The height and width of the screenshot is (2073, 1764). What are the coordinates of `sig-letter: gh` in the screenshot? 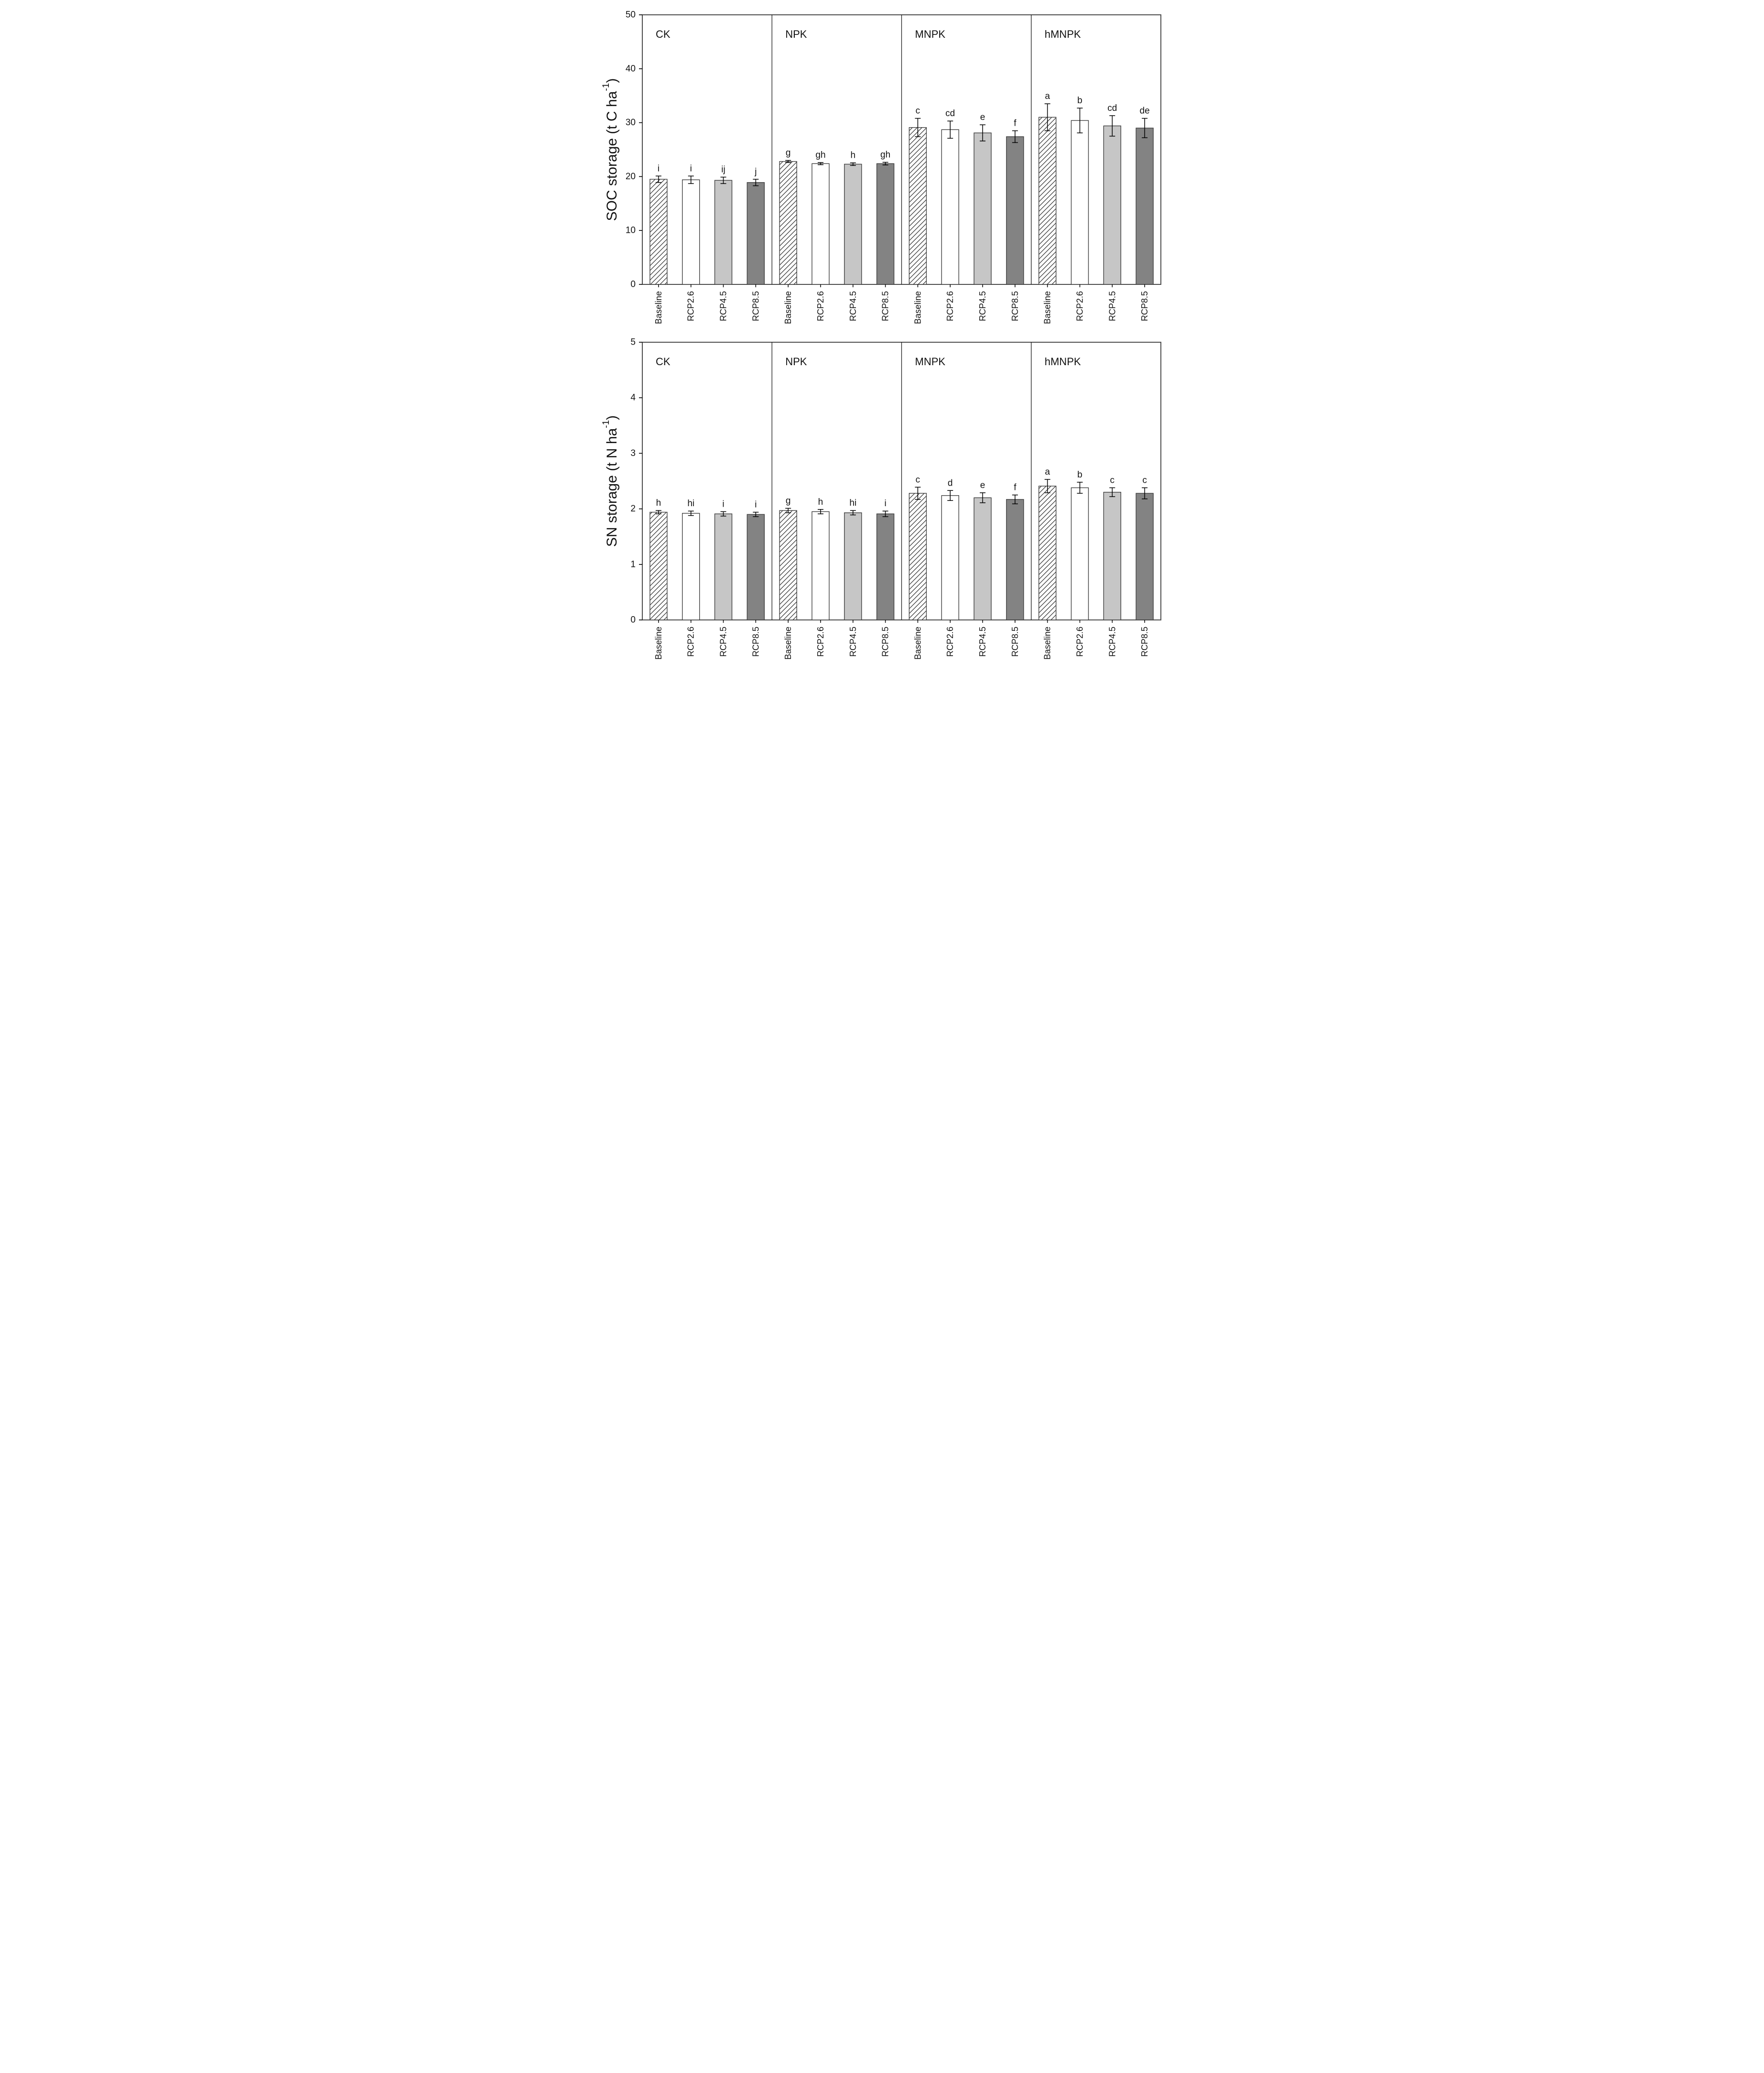 It's located at (885, 155).